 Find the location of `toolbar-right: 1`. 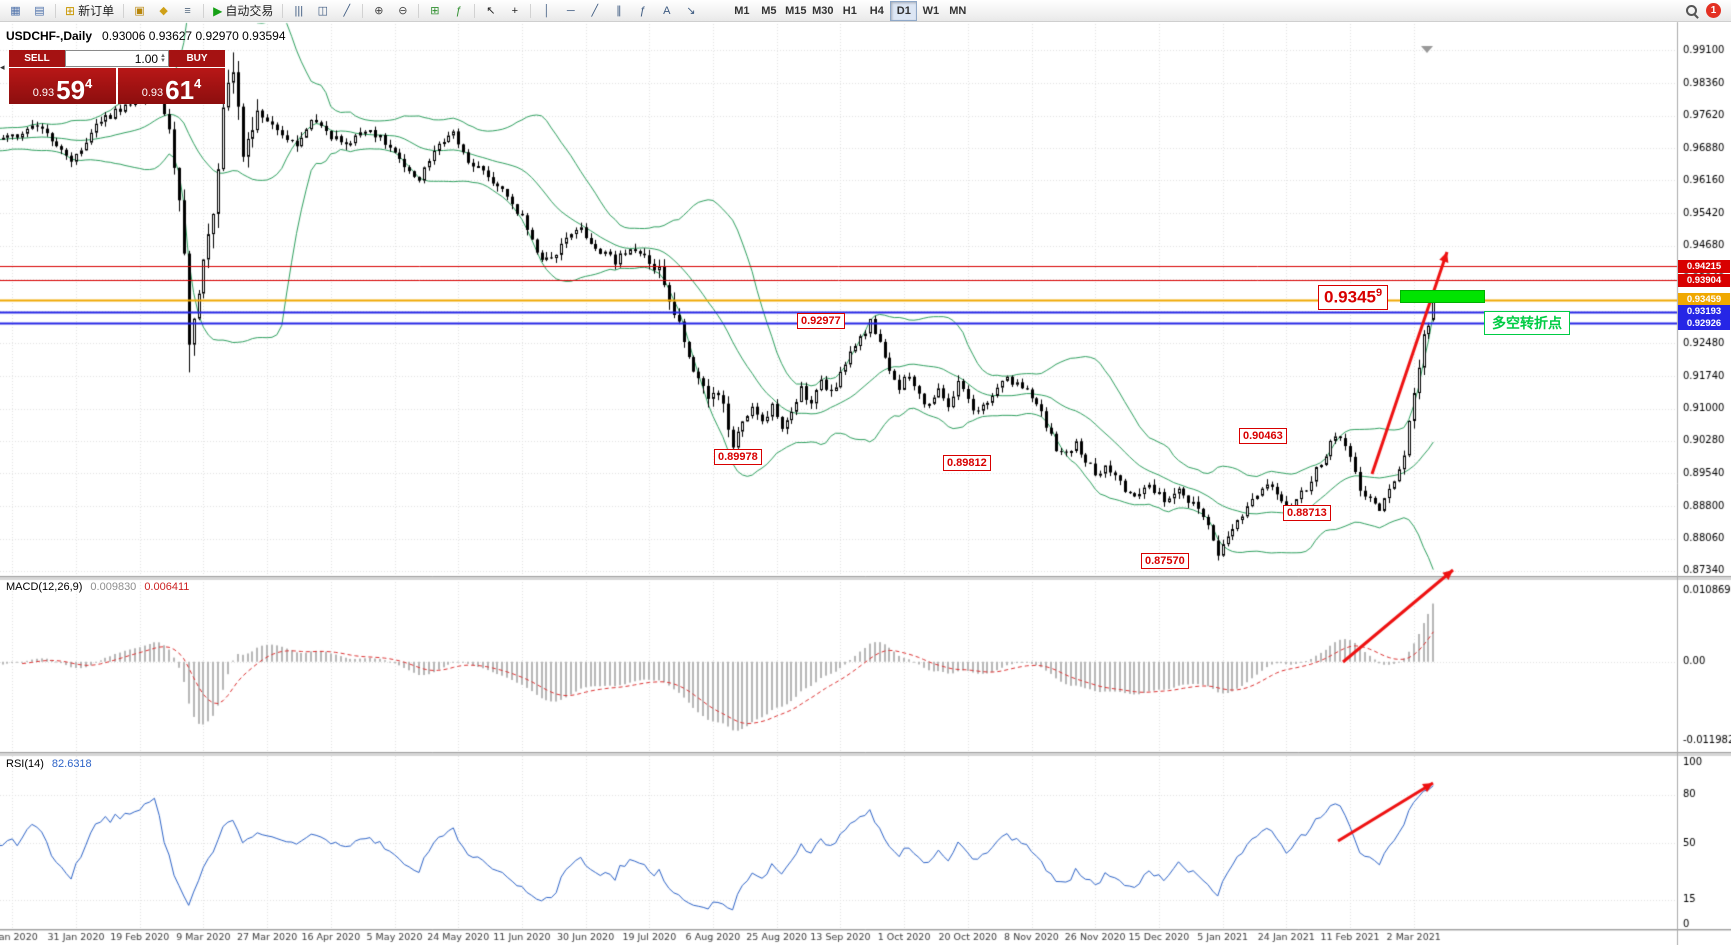

toolbar-right: 1 is located at coordinates (1706, 11).